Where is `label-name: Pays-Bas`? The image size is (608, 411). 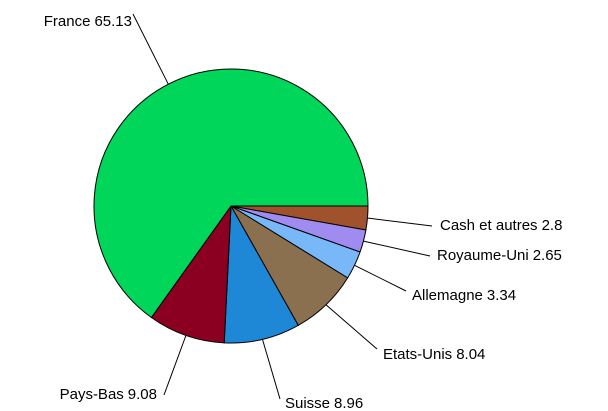 label-name: Pays-Bas is located at coordinates (92, 394).